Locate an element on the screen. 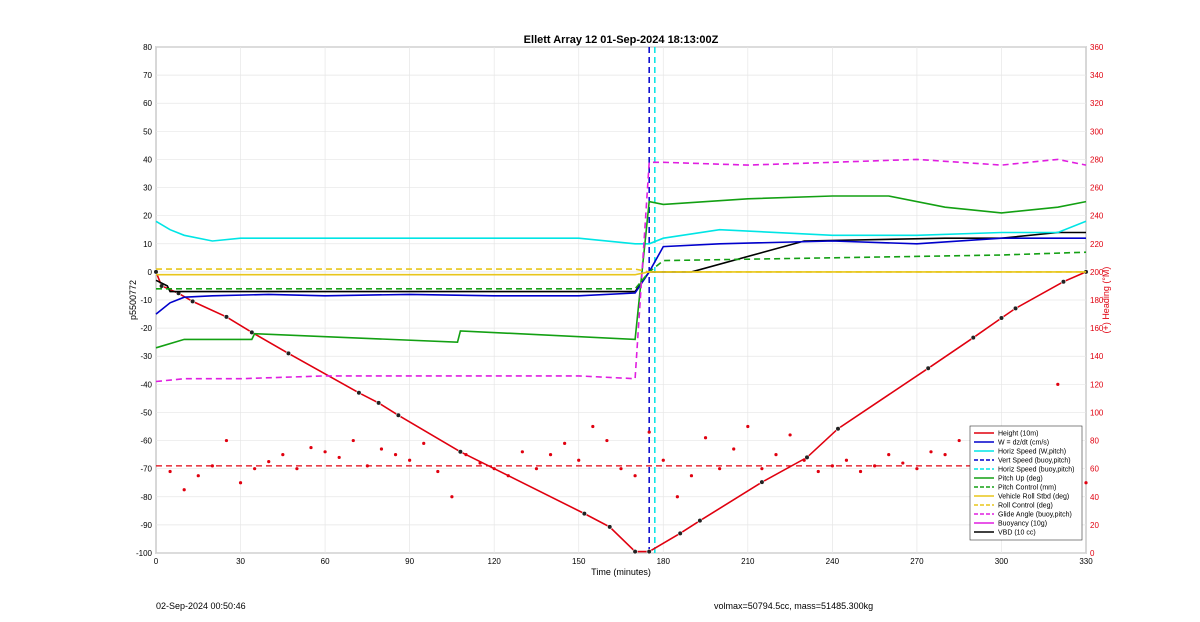 The height and width of the screenshot is (622, 1200). x-tick-label: 330 is located at coordinates (1086, 561).